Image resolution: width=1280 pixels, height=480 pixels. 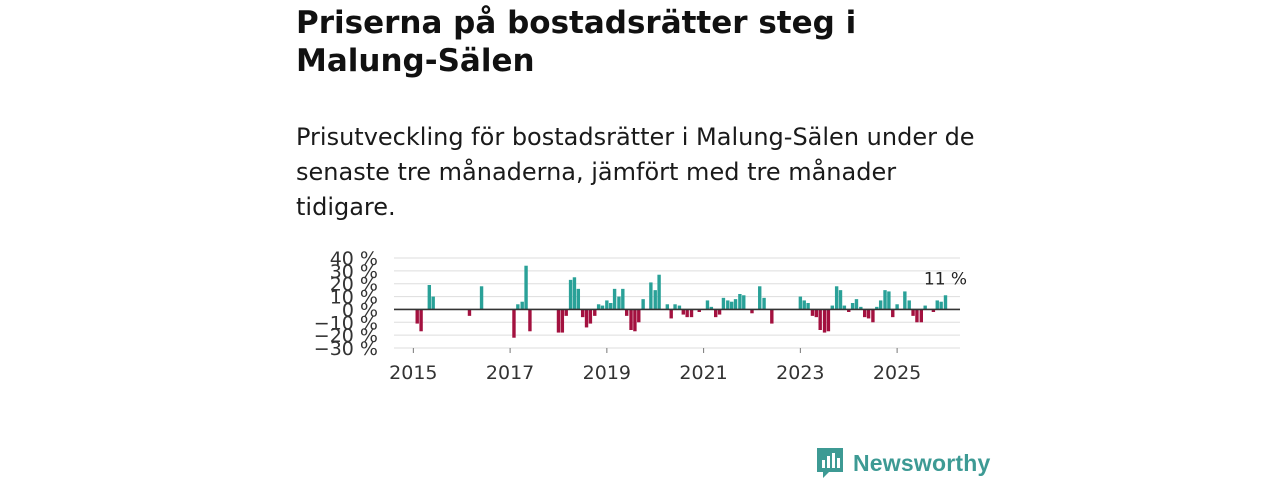 What do you see at coordinates (354, 272) in the screenshot?
I see `y-tick-label: 30 %` at bounding box center [354, 272].